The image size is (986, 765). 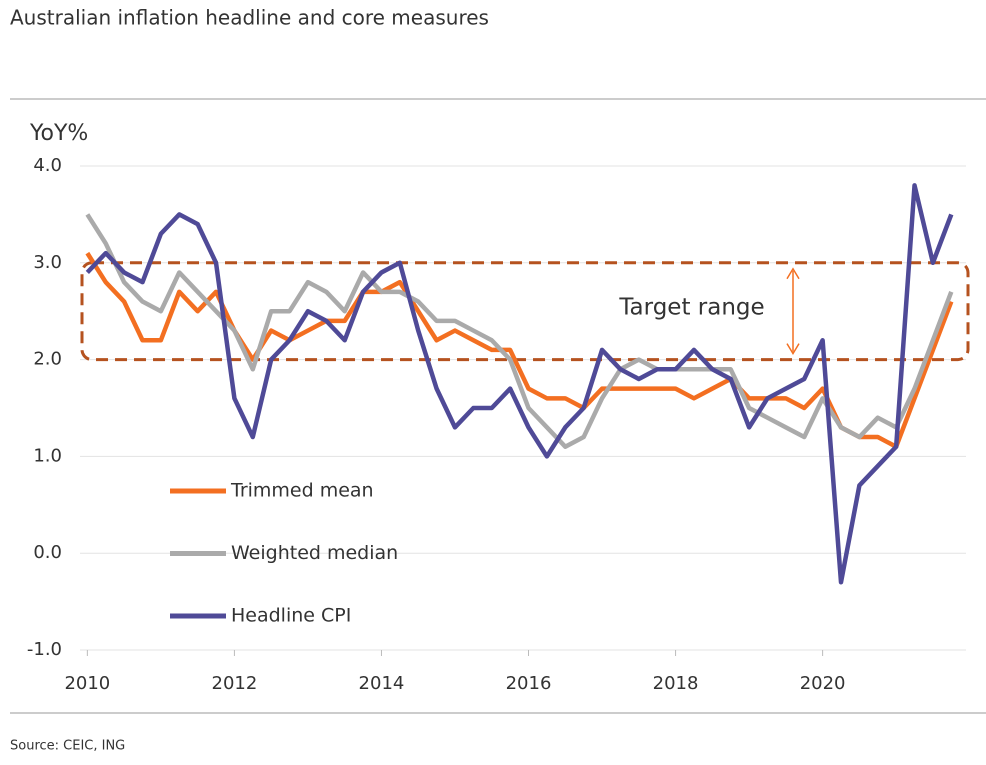 I want to click on x-tick-label: 2012, so click(x=235, y=683).